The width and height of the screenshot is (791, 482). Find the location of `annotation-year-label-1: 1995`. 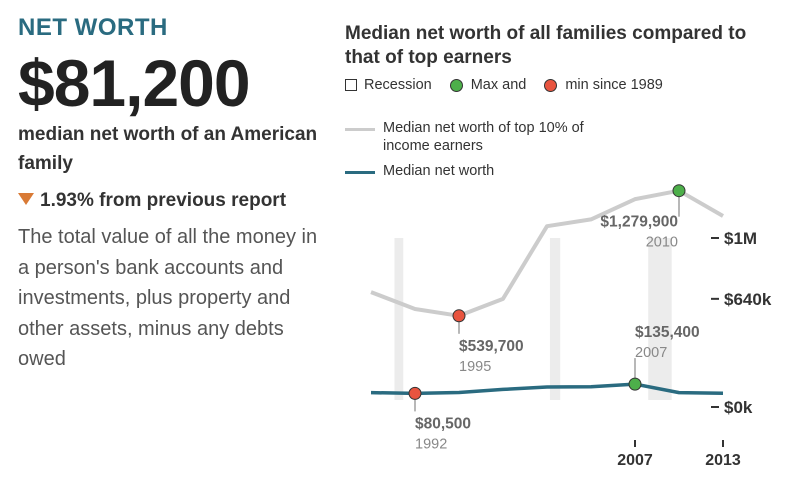

annotation-year-label-1: 1995 is located at coordinates (475, 367).